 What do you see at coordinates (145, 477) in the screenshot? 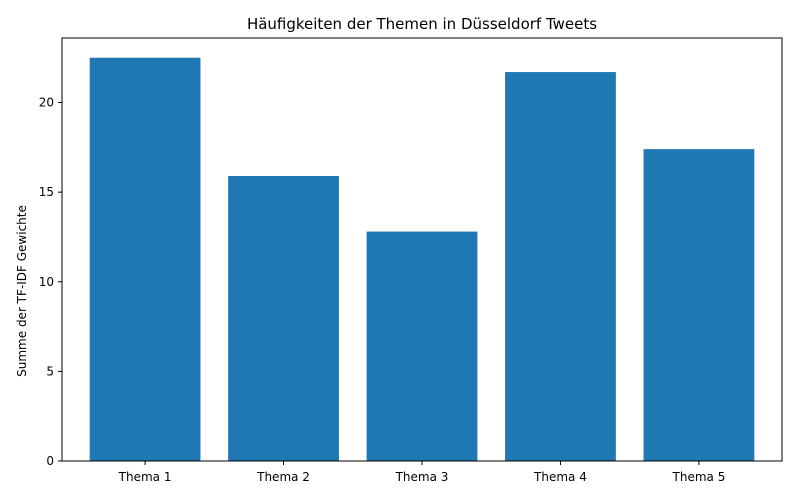
I see `x-tick-label: Thema 1` at bounding box center [145, 477].